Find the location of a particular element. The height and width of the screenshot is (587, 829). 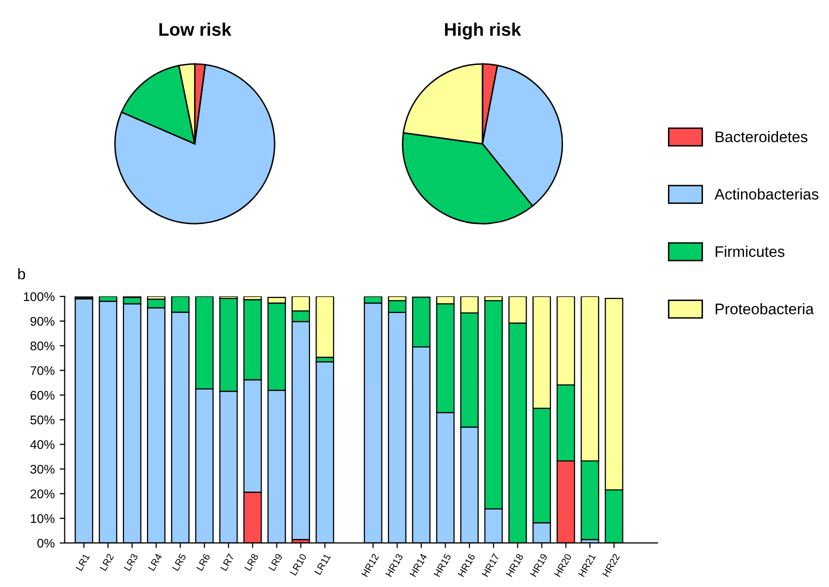

y-tick-label: 80% is located at coordinates (42, 346).